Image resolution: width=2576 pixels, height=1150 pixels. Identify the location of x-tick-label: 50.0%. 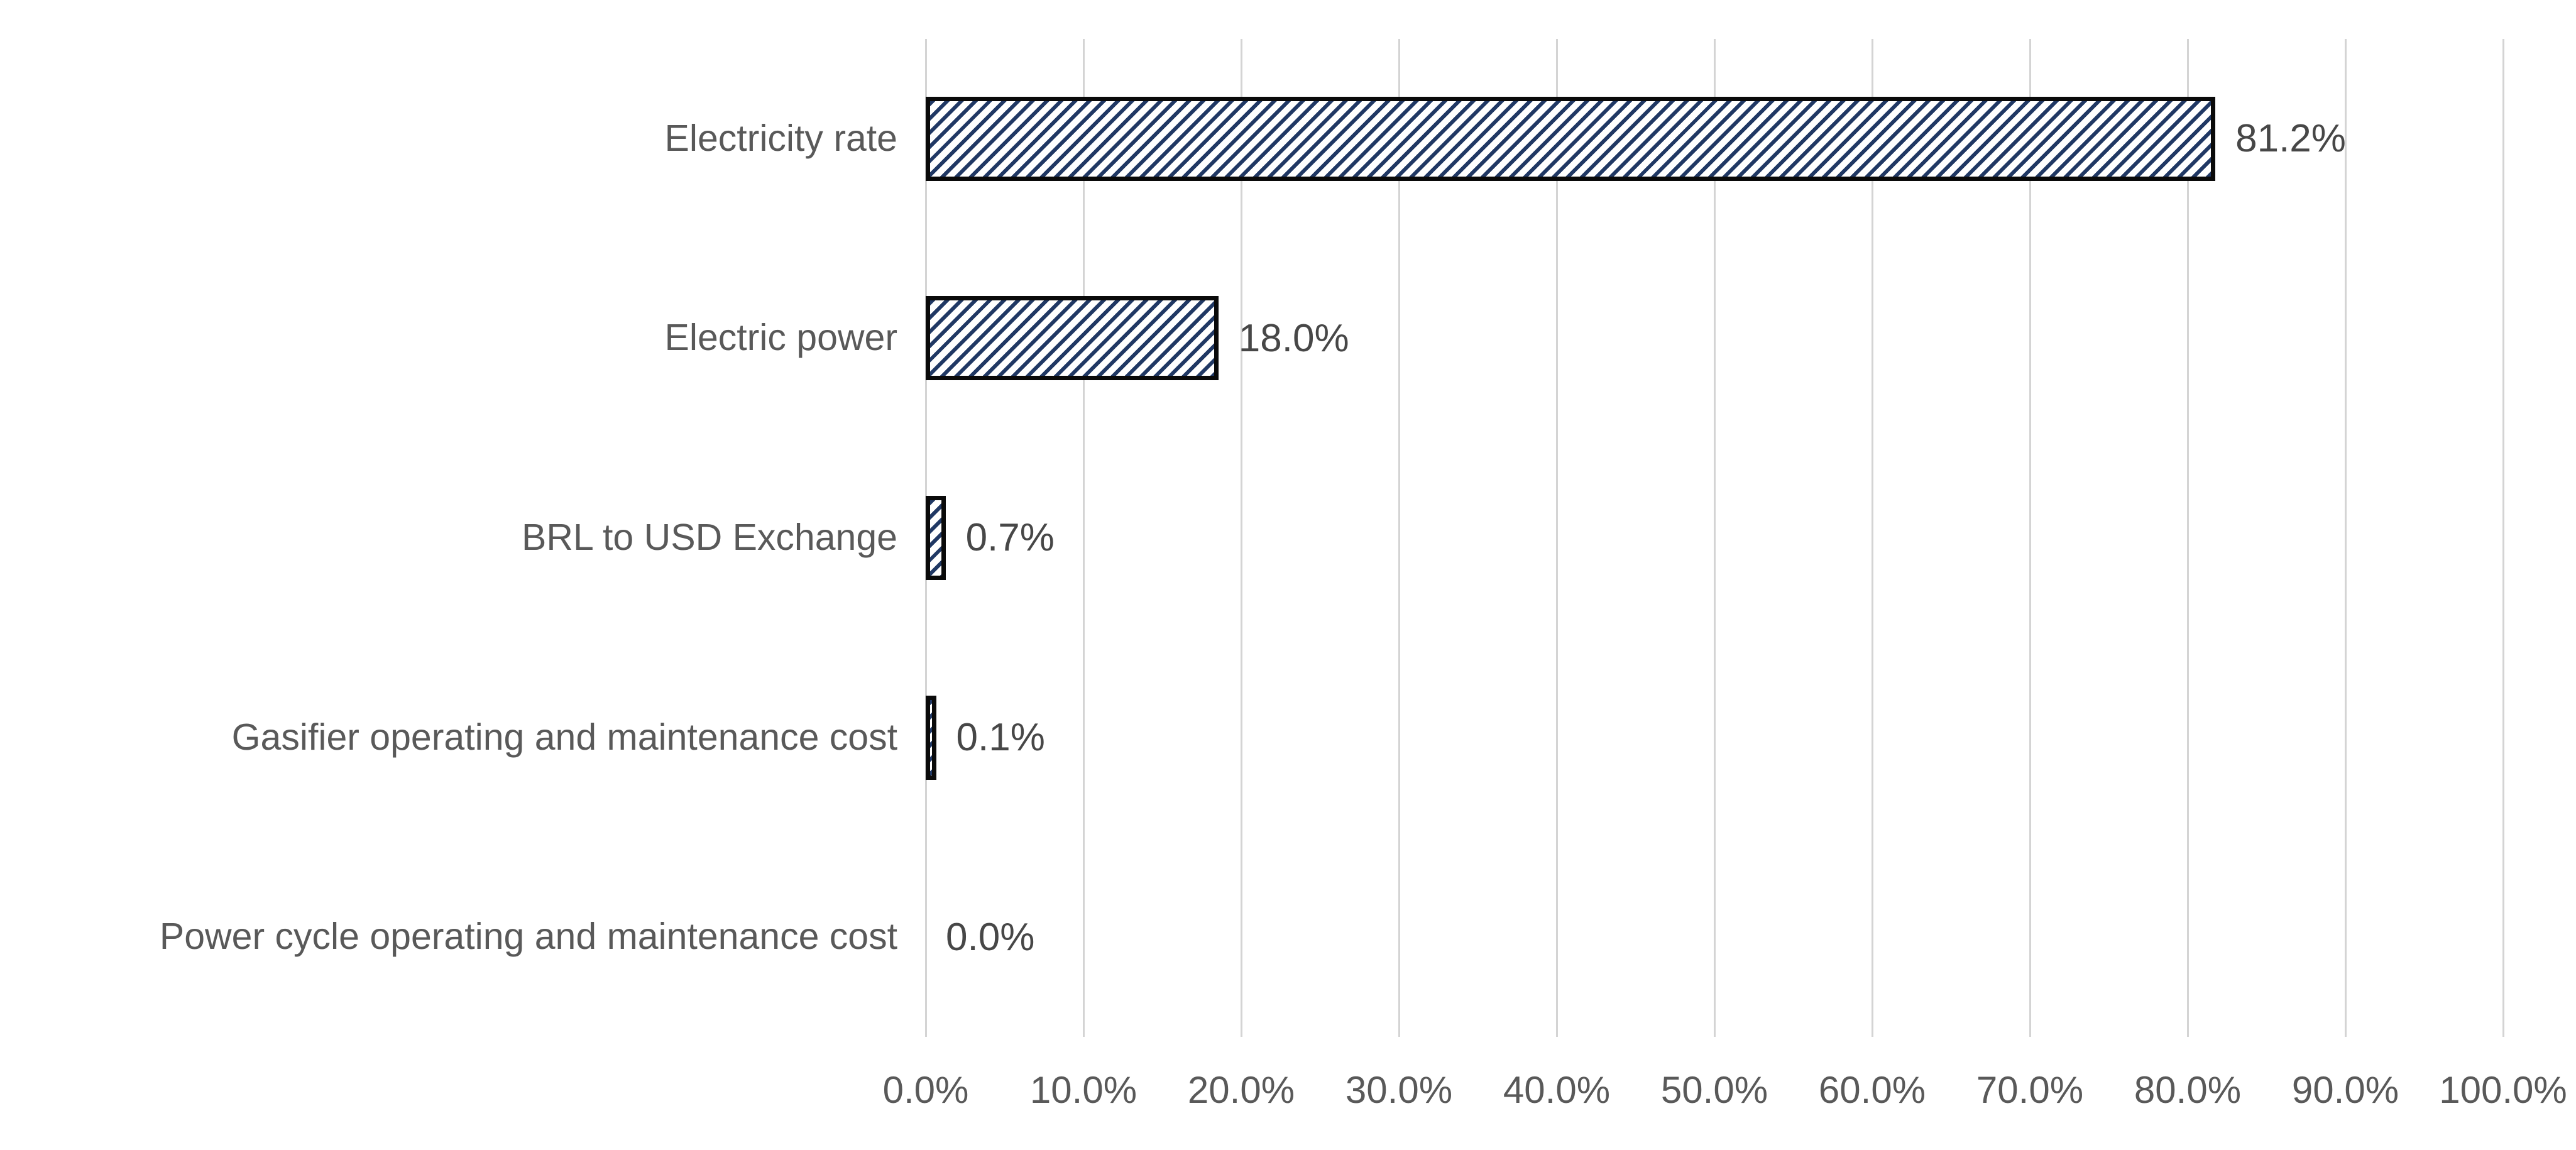
(1714, 1090).